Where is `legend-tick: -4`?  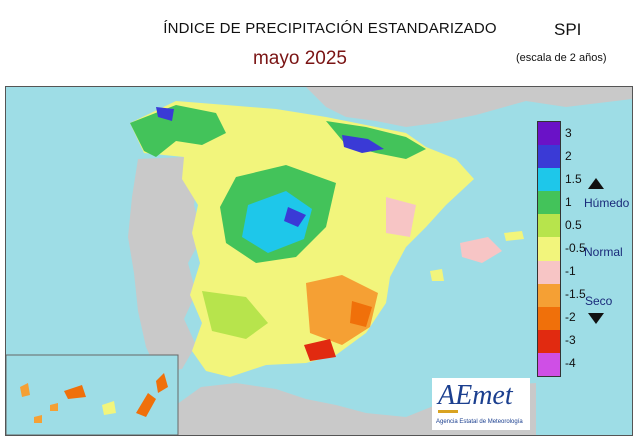
legend-tick: -4 is located at coordinates (570, 363).